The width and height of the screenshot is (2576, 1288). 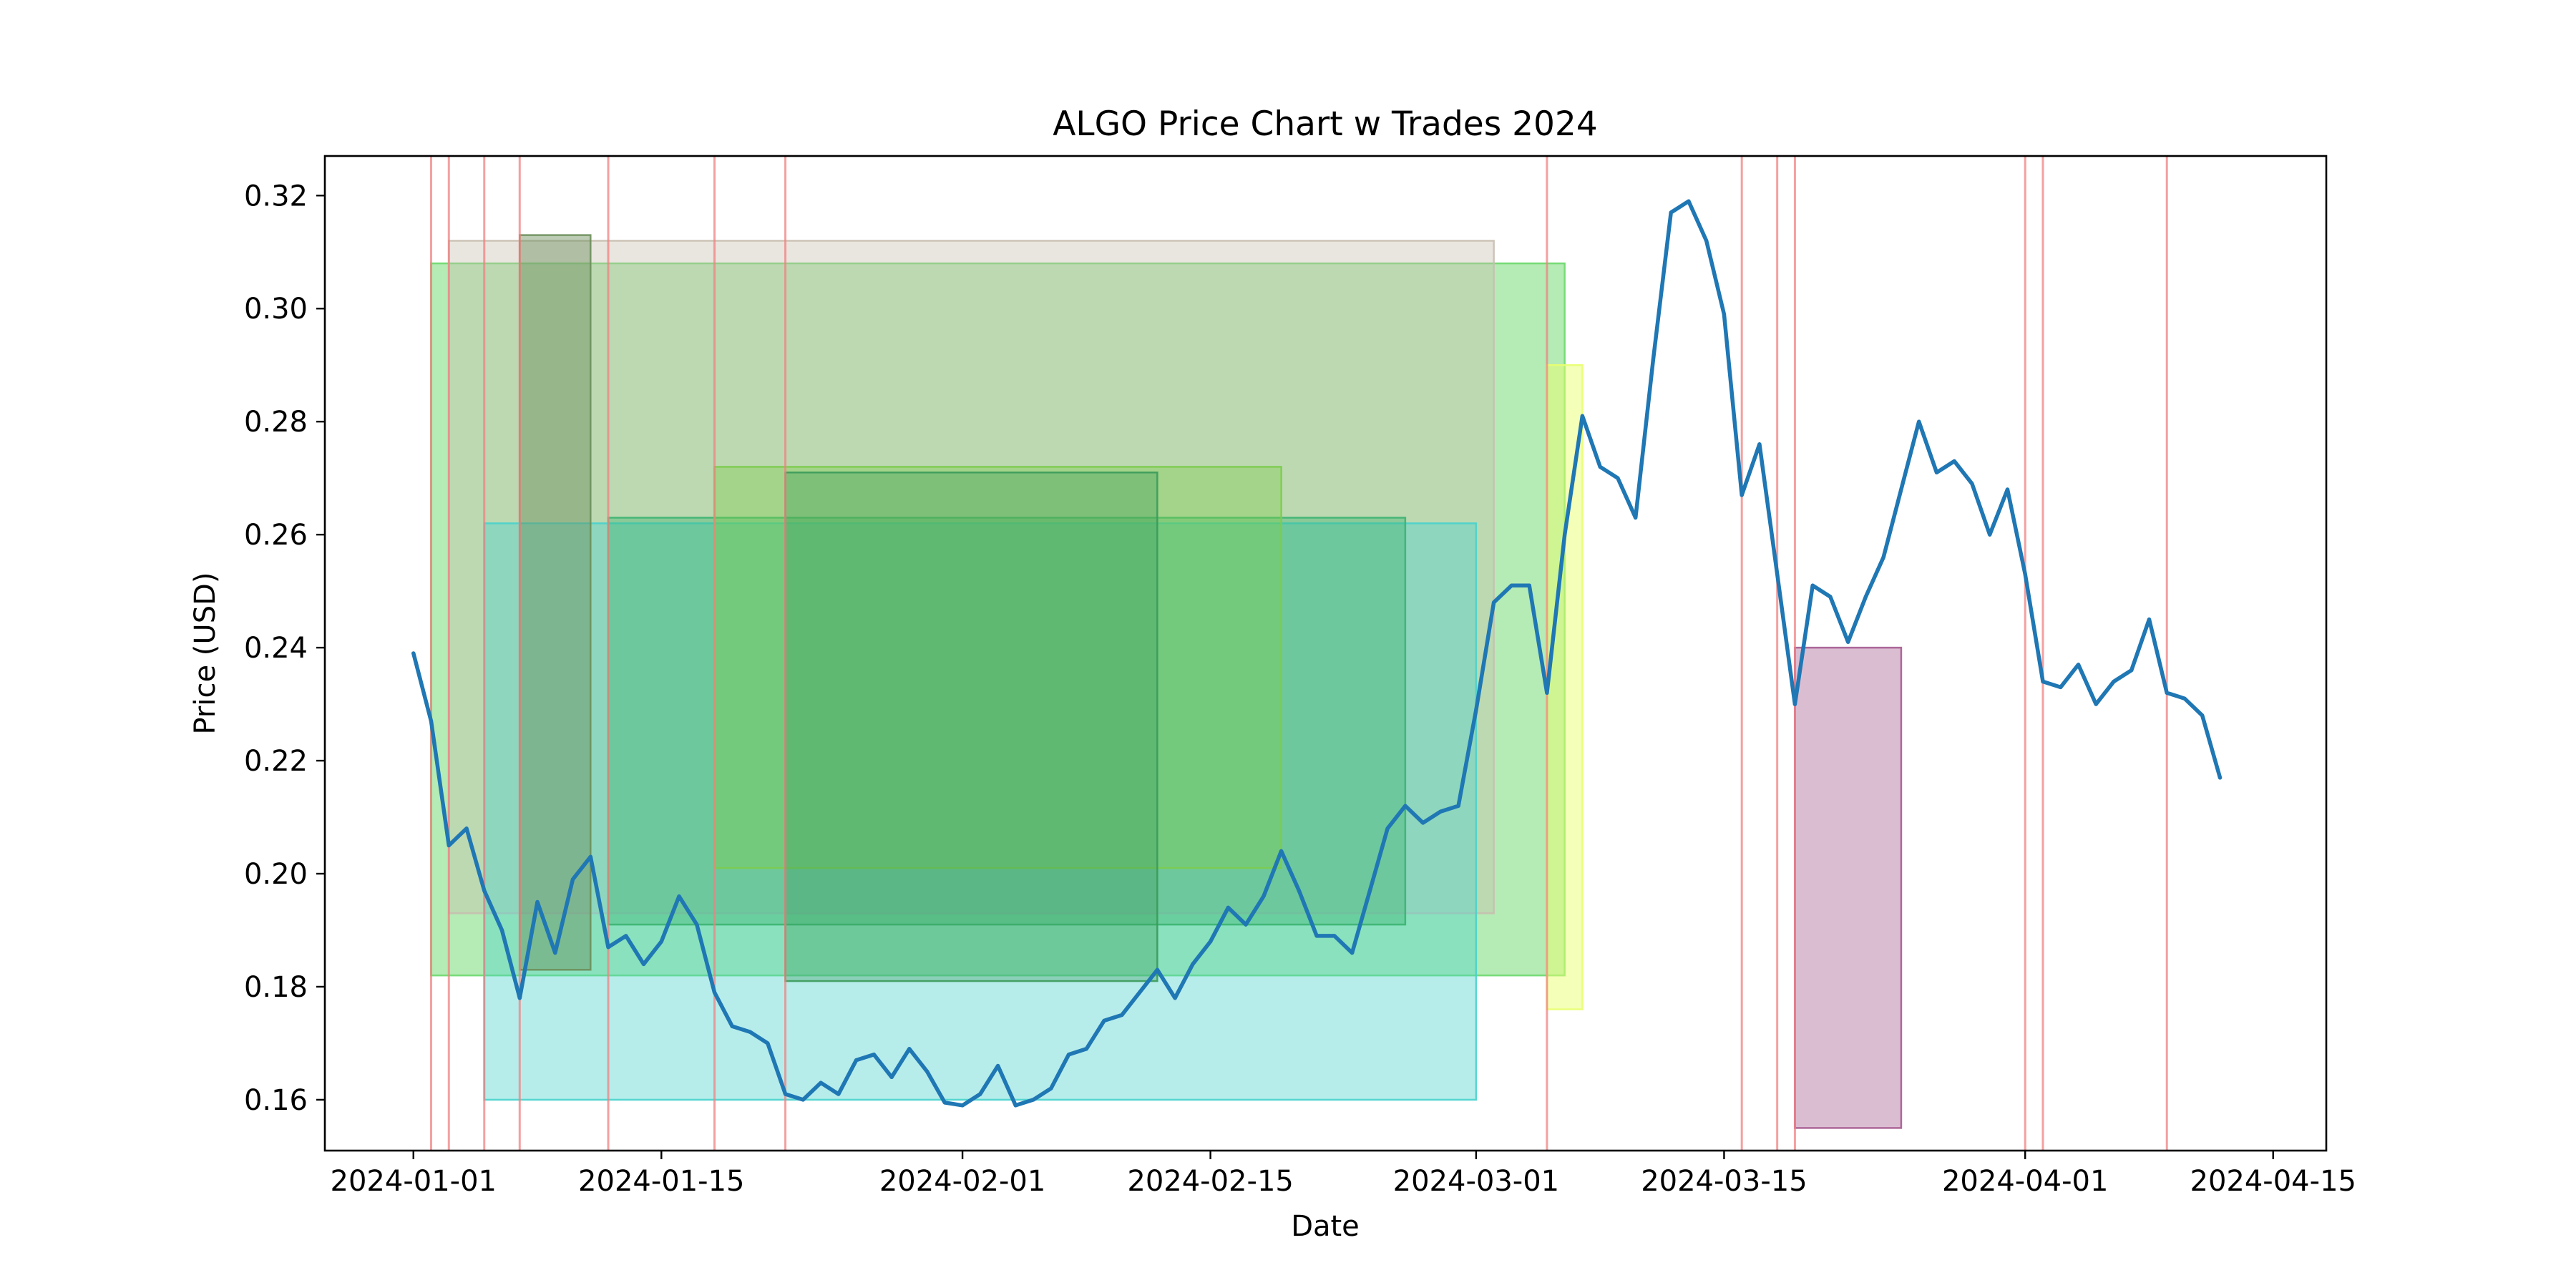 I want to click on x-axis-label: Date, so click(x=1325, y=1226).